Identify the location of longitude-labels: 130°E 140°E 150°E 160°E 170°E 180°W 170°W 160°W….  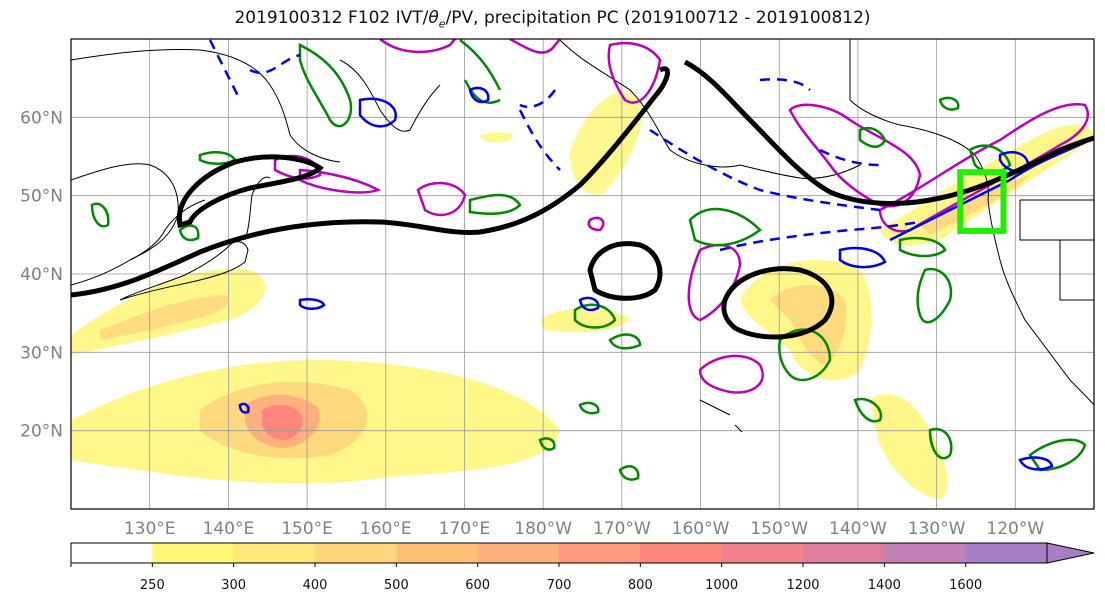
(584, 529).